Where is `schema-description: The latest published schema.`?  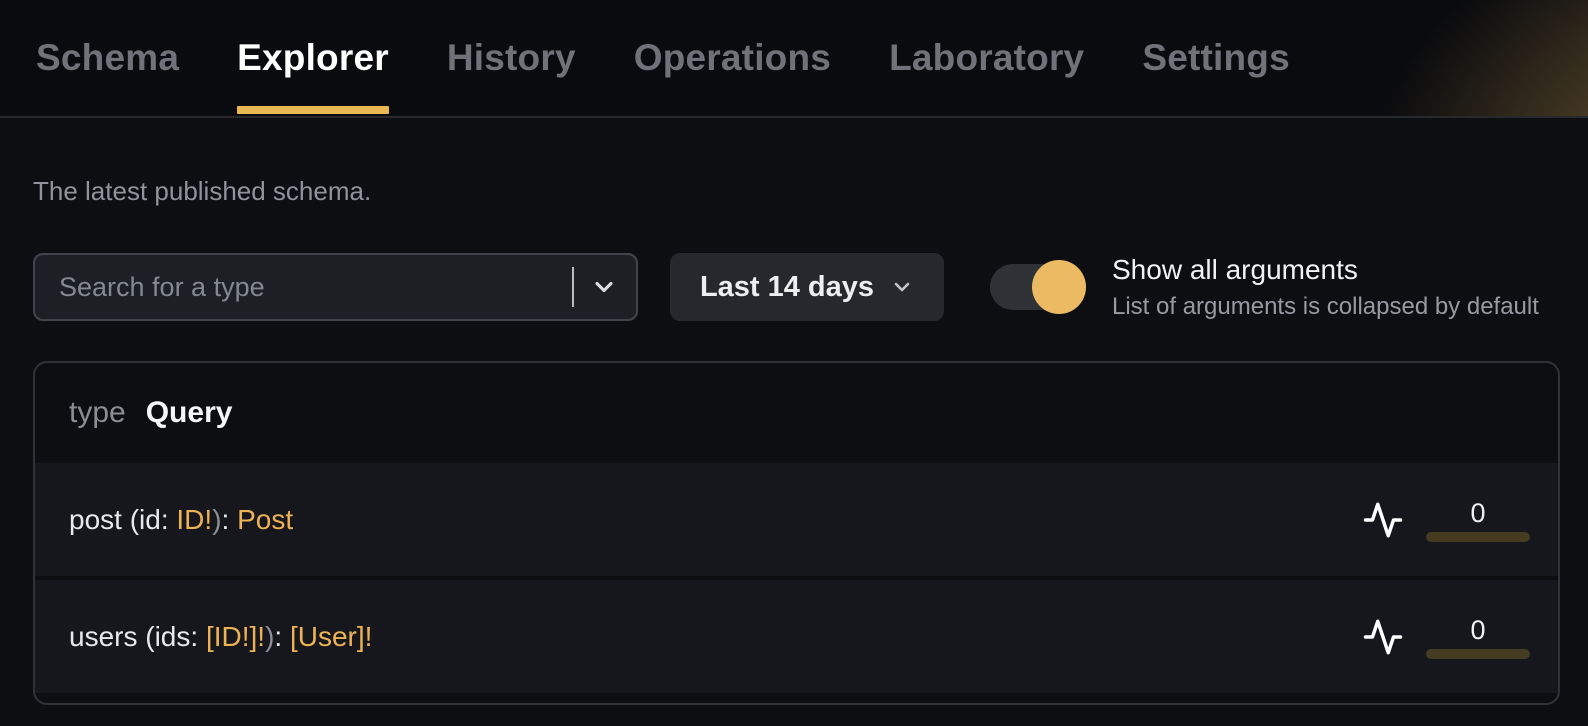
schema-description: The latest published schema. is located at coordinates (202, 191).